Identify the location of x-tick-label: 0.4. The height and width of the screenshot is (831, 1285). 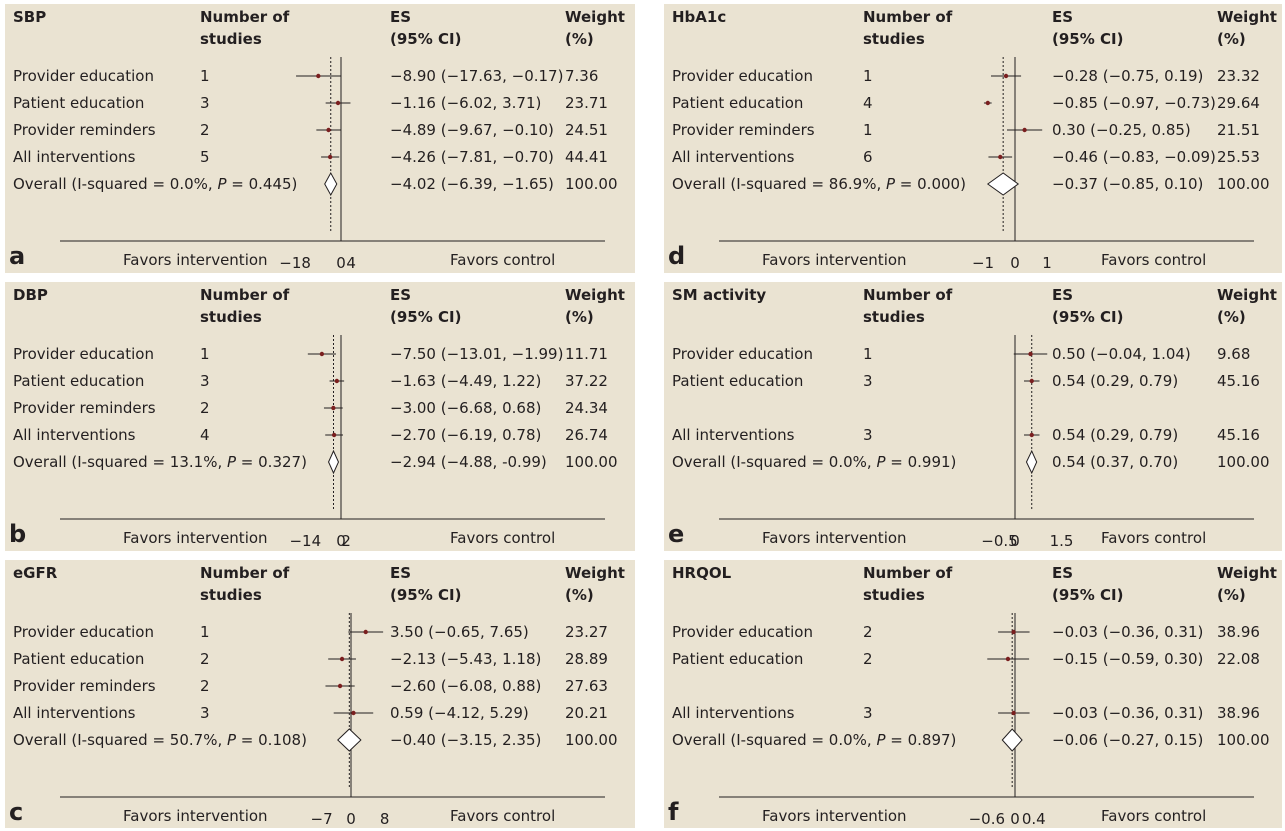
(1034, 819).